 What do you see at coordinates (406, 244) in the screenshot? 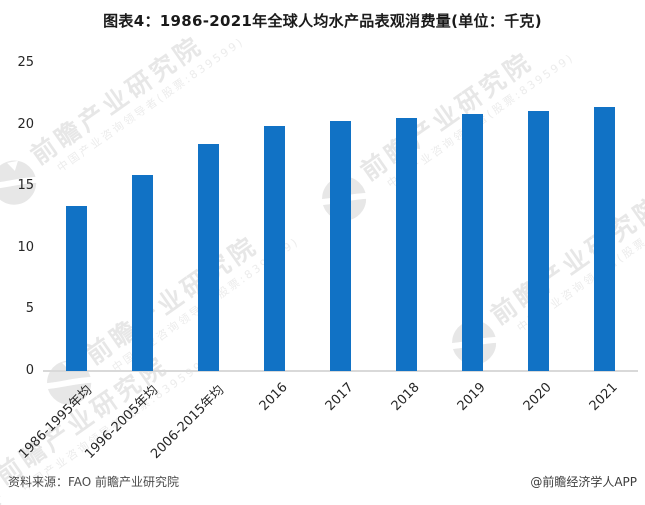
I see `bar-2018` at bounding box center [406, 244].